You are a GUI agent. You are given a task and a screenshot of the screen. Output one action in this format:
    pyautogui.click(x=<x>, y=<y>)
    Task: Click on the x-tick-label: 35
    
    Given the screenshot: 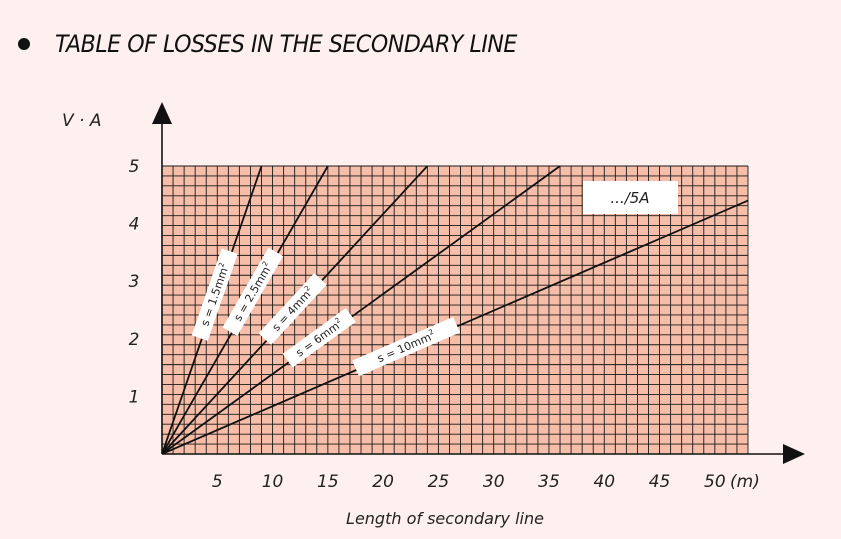 What is the action you would take?
    pyautogui.click(x=549, y=482)
    